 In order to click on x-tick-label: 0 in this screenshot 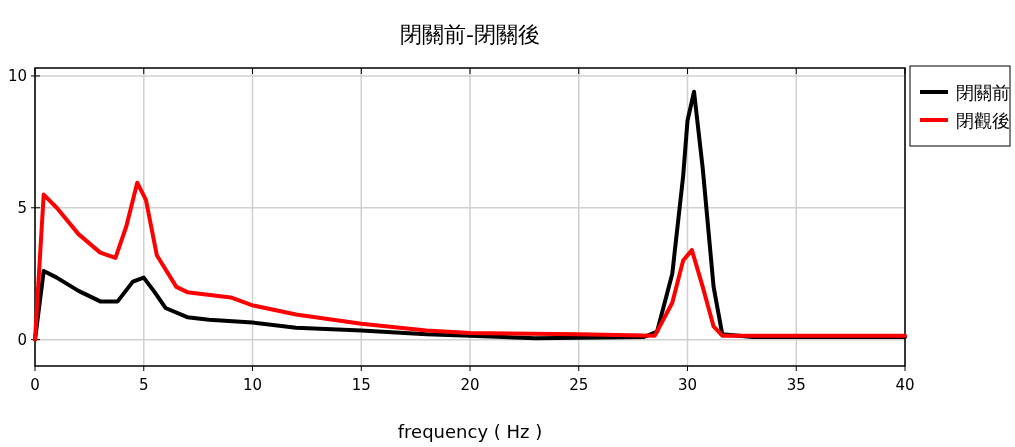, I will do `click(35, 385)`.